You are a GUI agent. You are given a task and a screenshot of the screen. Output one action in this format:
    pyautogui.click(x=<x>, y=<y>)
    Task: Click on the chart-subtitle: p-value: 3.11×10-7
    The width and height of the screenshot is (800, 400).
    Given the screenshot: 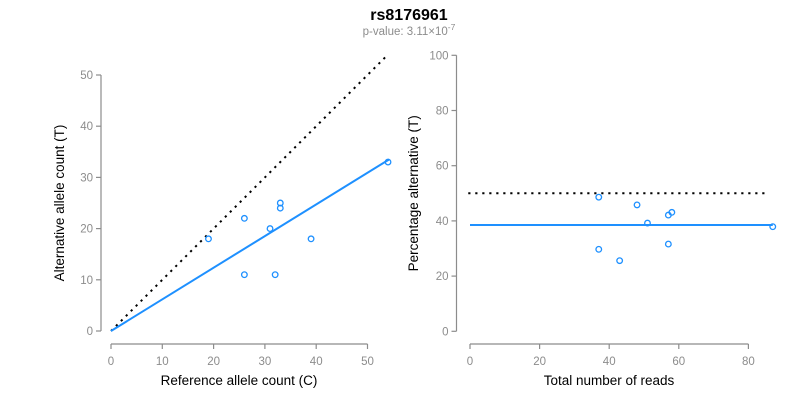 What is the action you would take?
    pyautogui.click(x=404, y=30)
    